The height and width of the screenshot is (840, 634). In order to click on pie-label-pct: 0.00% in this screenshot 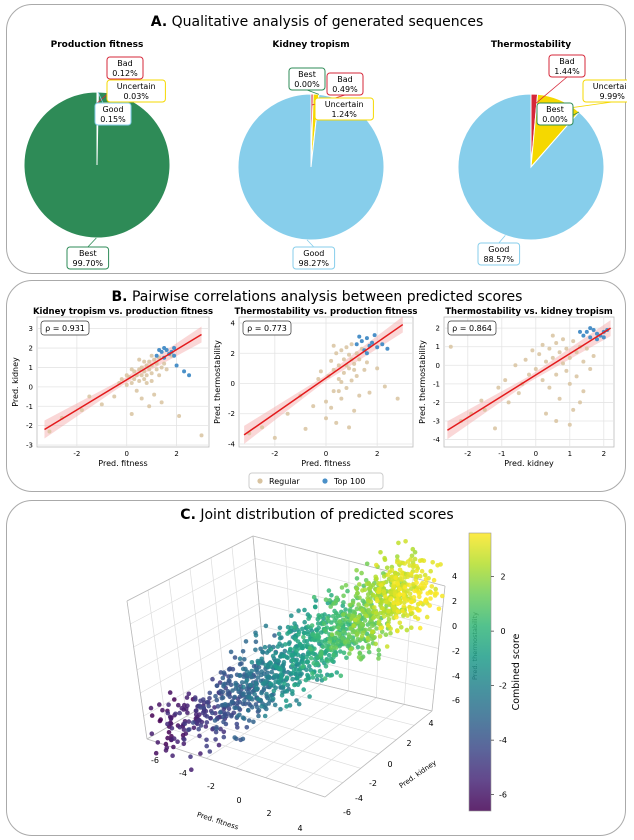, I will do `click(555, 119)`.